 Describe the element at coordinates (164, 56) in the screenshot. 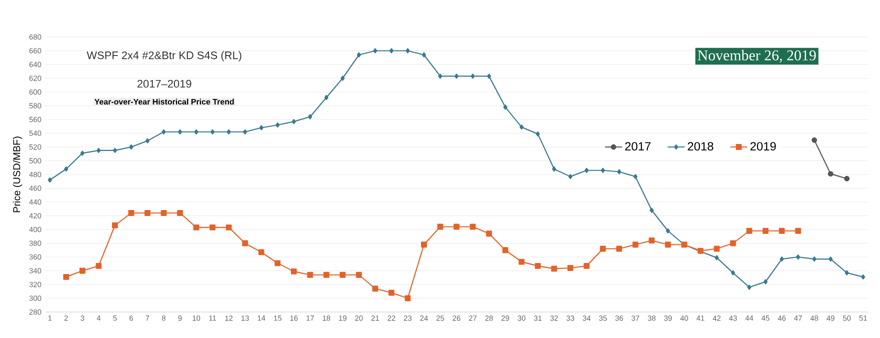

I see `text: WSPF 2x4 #2&Btr KD S4S (RL)` at that location.